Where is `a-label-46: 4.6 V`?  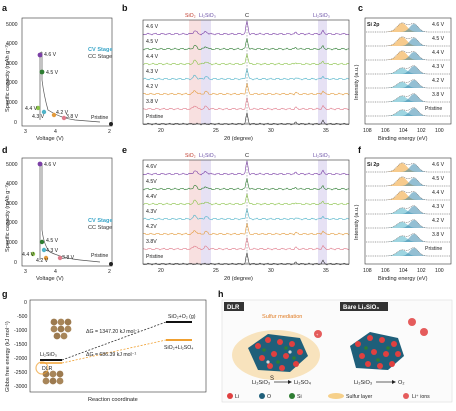
a-label-46: 4.6 V is located at coordinates (50, 55).